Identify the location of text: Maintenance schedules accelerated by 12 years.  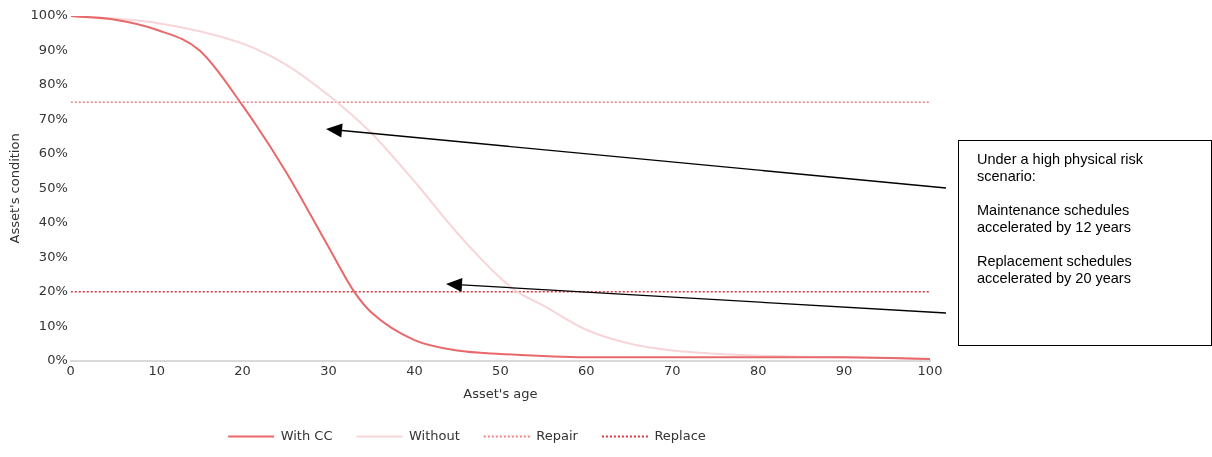
(1054, 219).